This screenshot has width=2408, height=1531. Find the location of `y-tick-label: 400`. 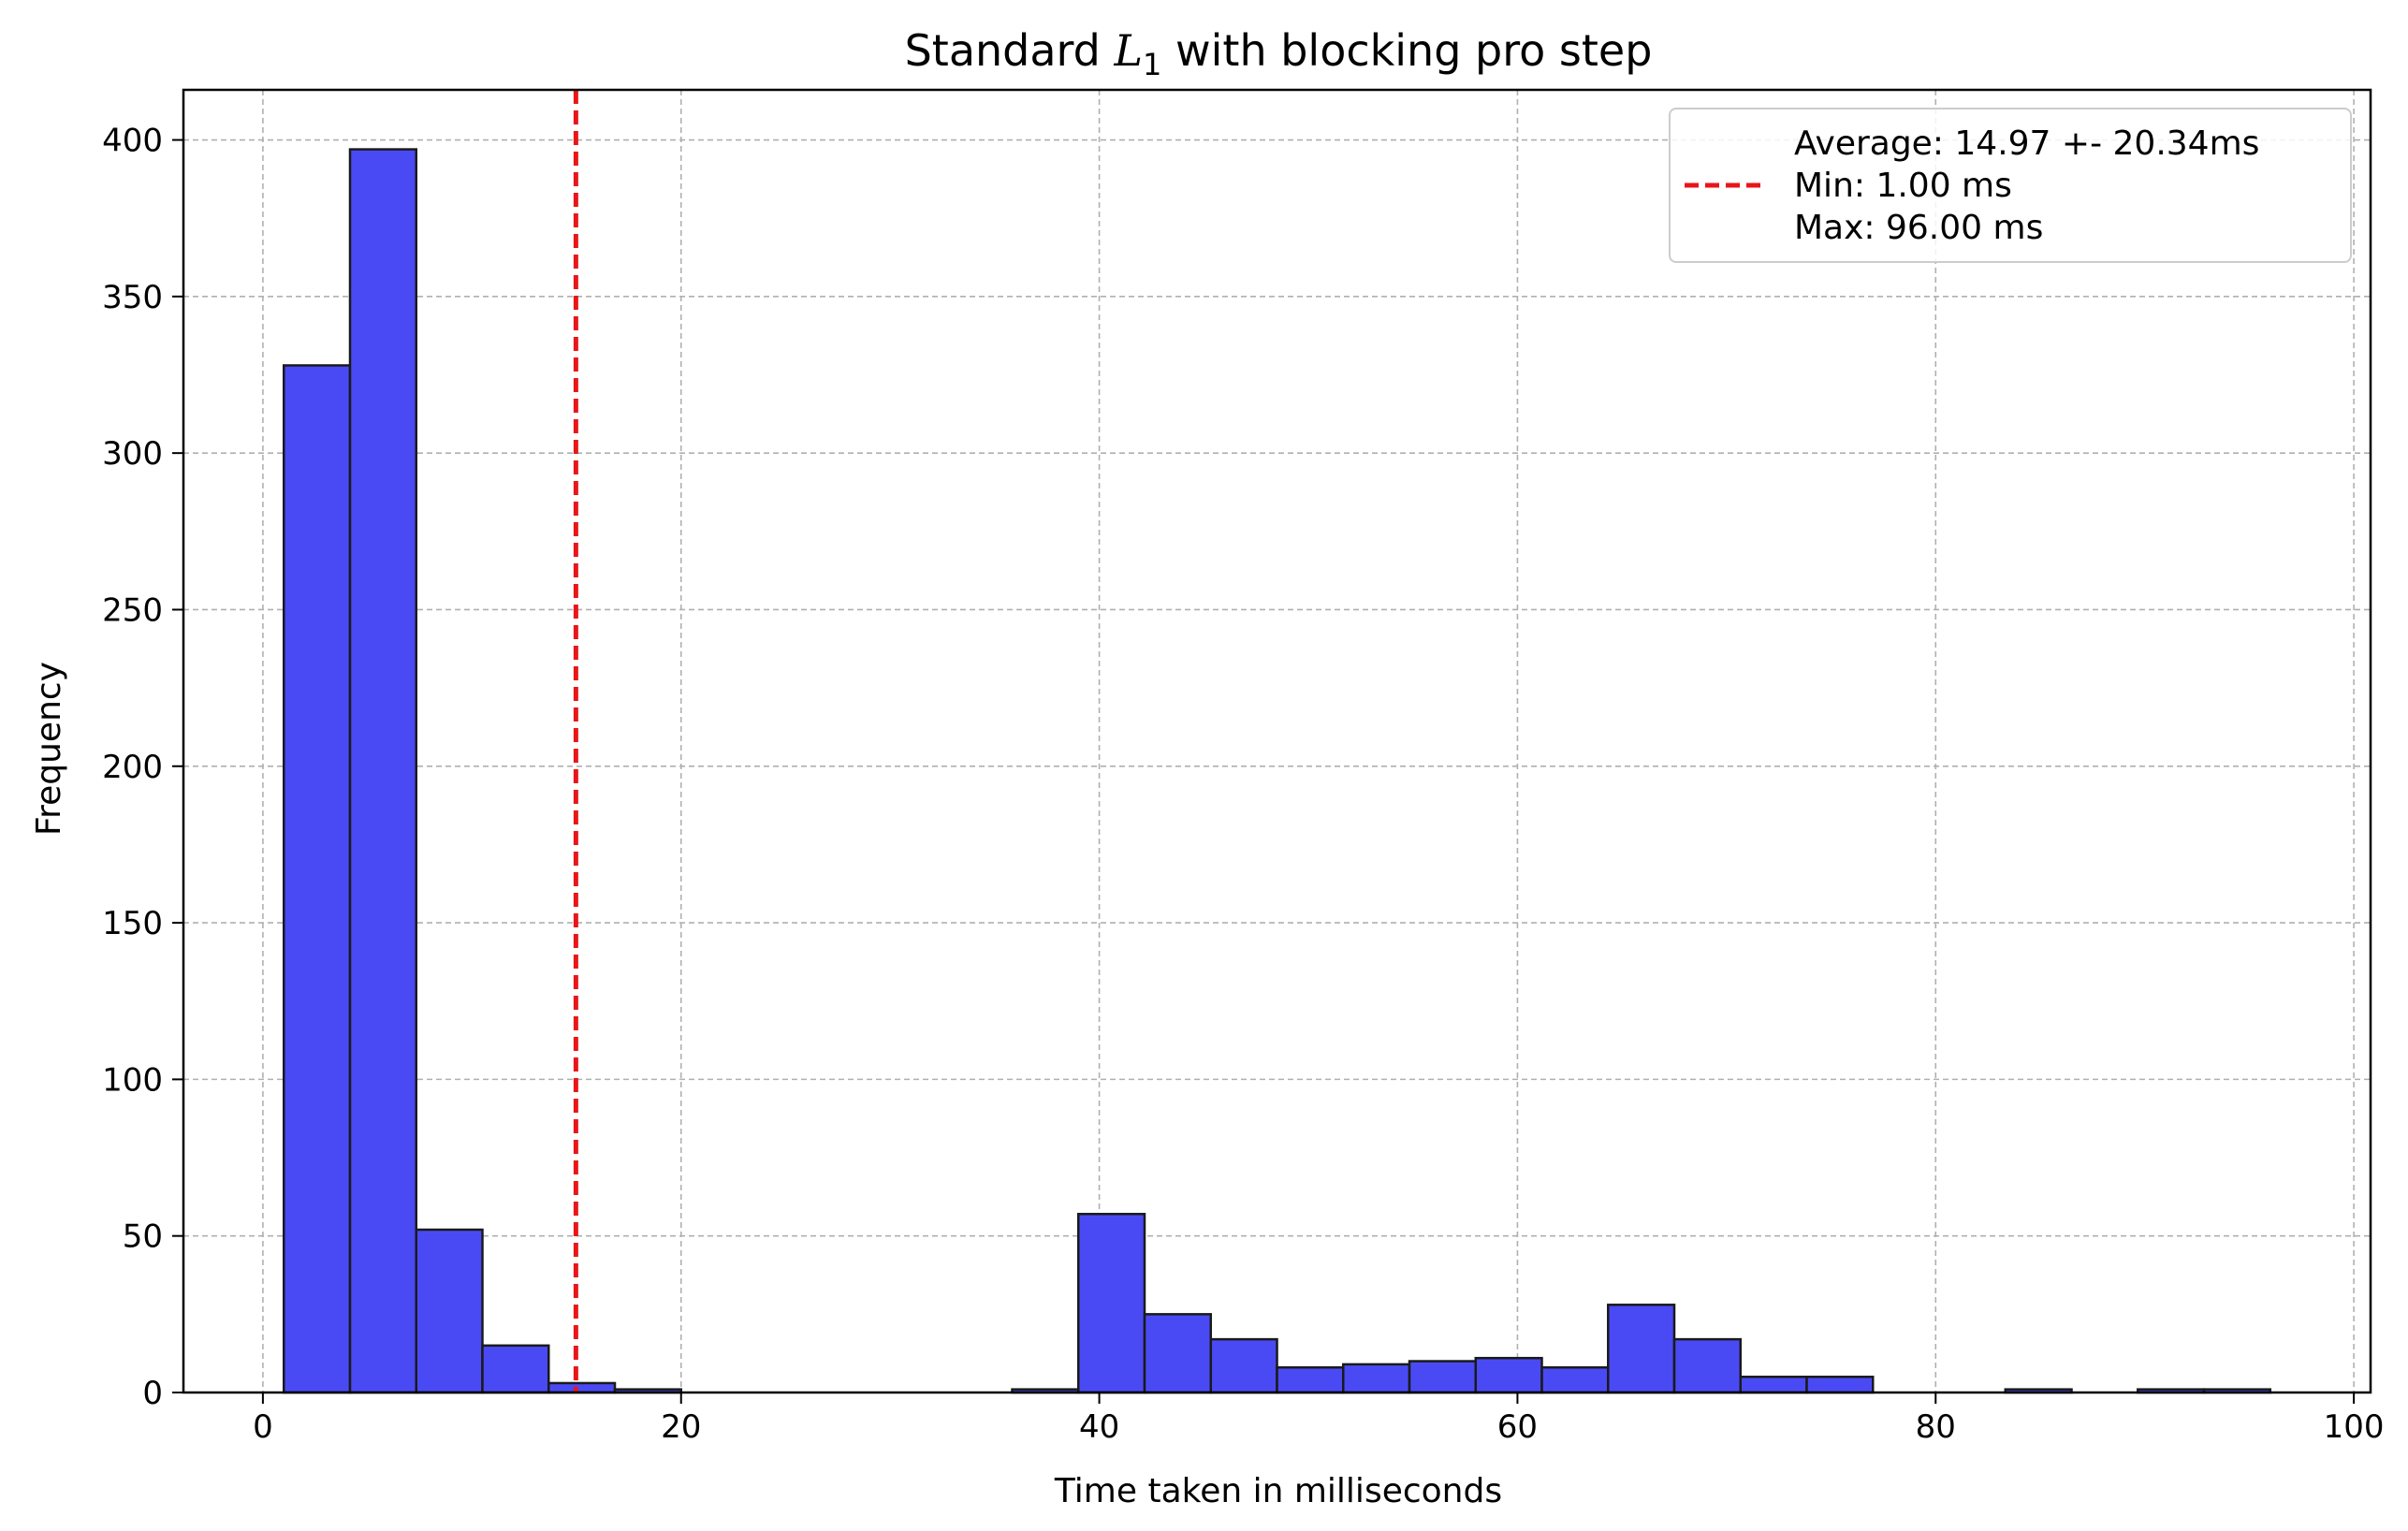

y-tick-label: 400 is located at coordinates (132, 141).